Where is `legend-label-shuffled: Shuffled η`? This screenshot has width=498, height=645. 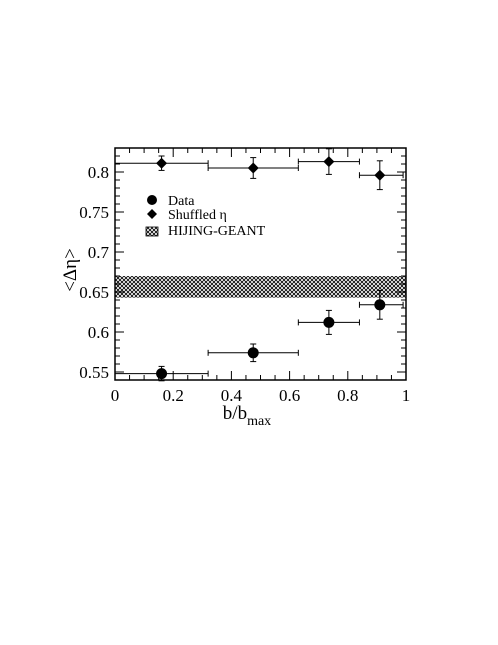 legend-label-shuffled: Shuffled η is located at coordinates (197, 215).